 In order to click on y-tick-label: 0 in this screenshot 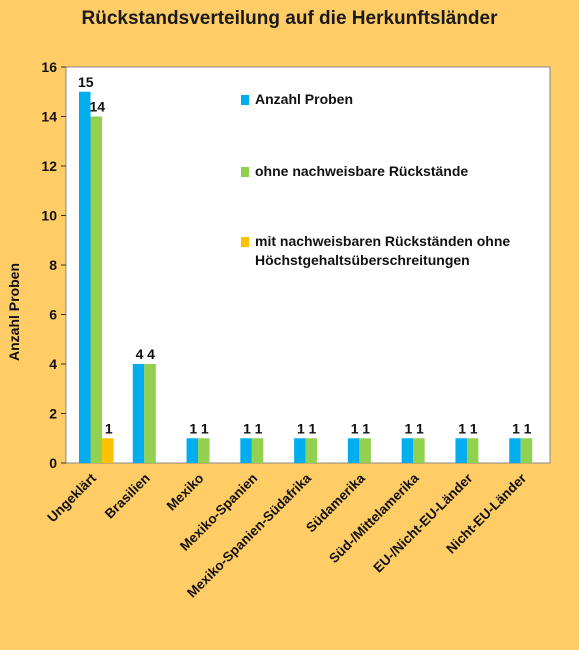, I will do `click(53, 463)`.